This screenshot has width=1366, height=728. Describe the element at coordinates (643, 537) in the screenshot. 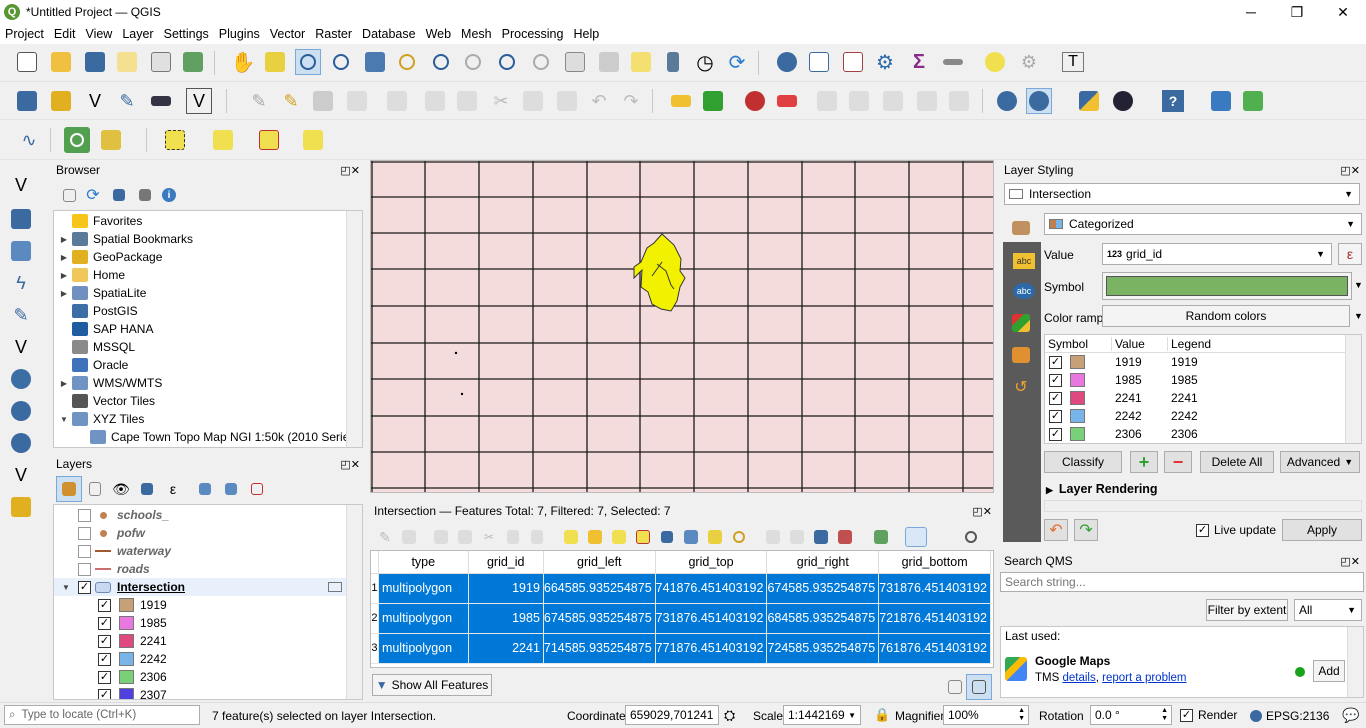

I see `deselect-icon` at that location.